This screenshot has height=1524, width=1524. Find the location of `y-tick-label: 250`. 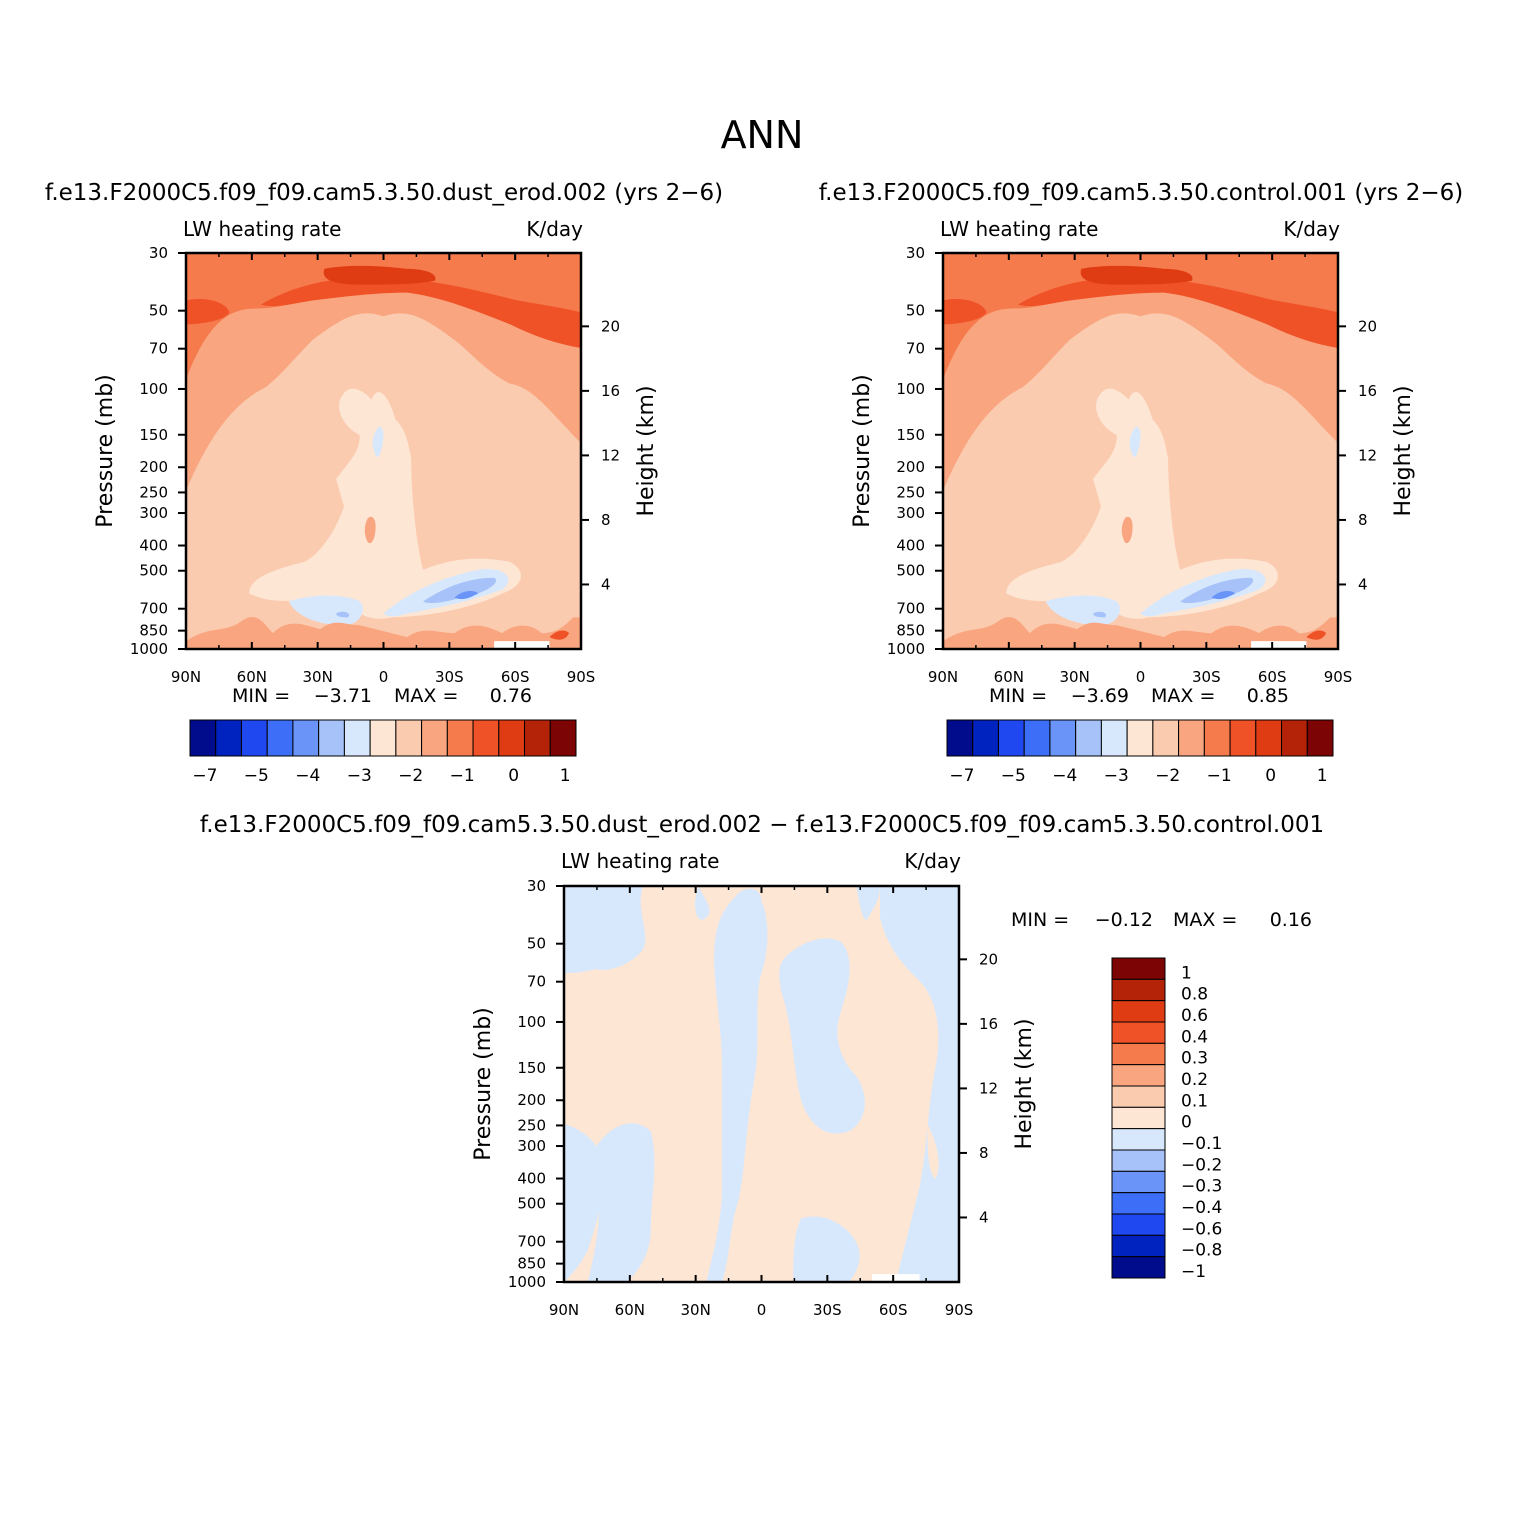

y-tick-label: 250 is located at coordinates (153, 492).